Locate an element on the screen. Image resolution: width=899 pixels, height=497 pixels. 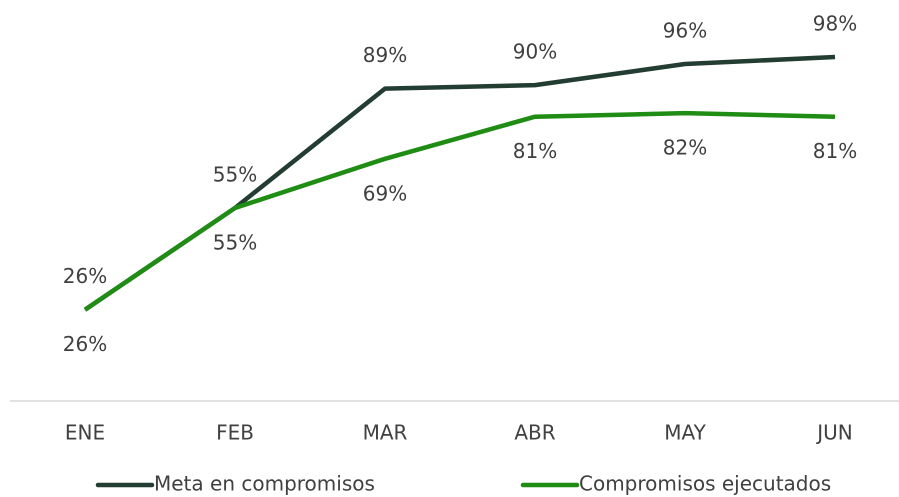
x-tick-label: ENE is located at coordinates (85, 433).